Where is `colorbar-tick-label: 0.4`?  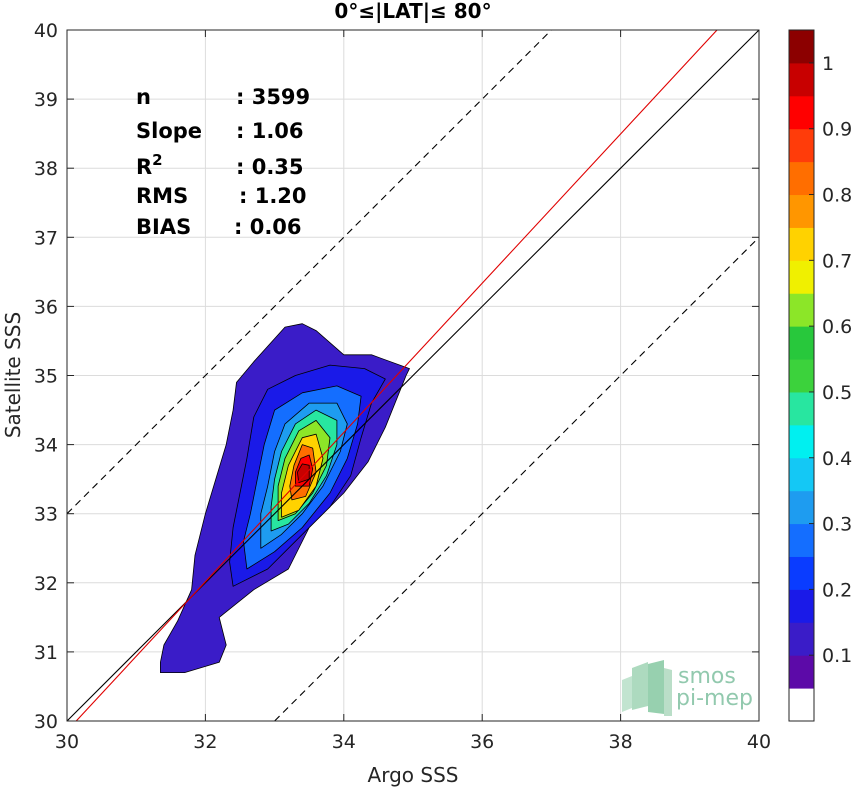 colorbar-tick-label: 0.4 is located at coordinates (837, 459).